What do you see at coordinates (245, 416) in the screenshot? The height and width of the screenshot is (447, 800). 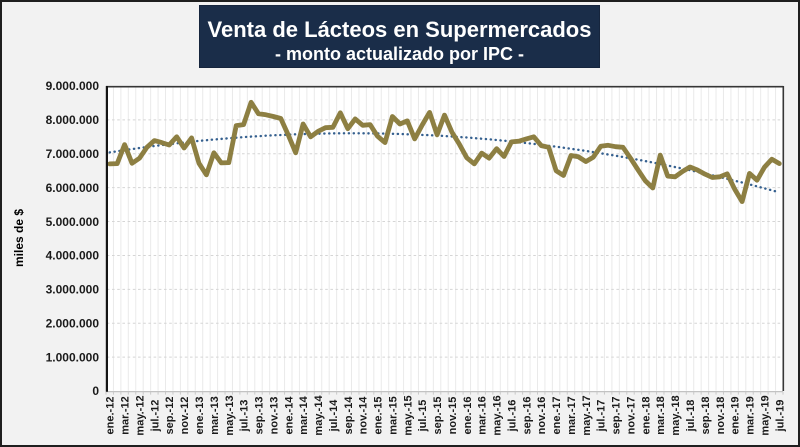 I see `svg-text: jul.-13` at bounding box center [245, 416].